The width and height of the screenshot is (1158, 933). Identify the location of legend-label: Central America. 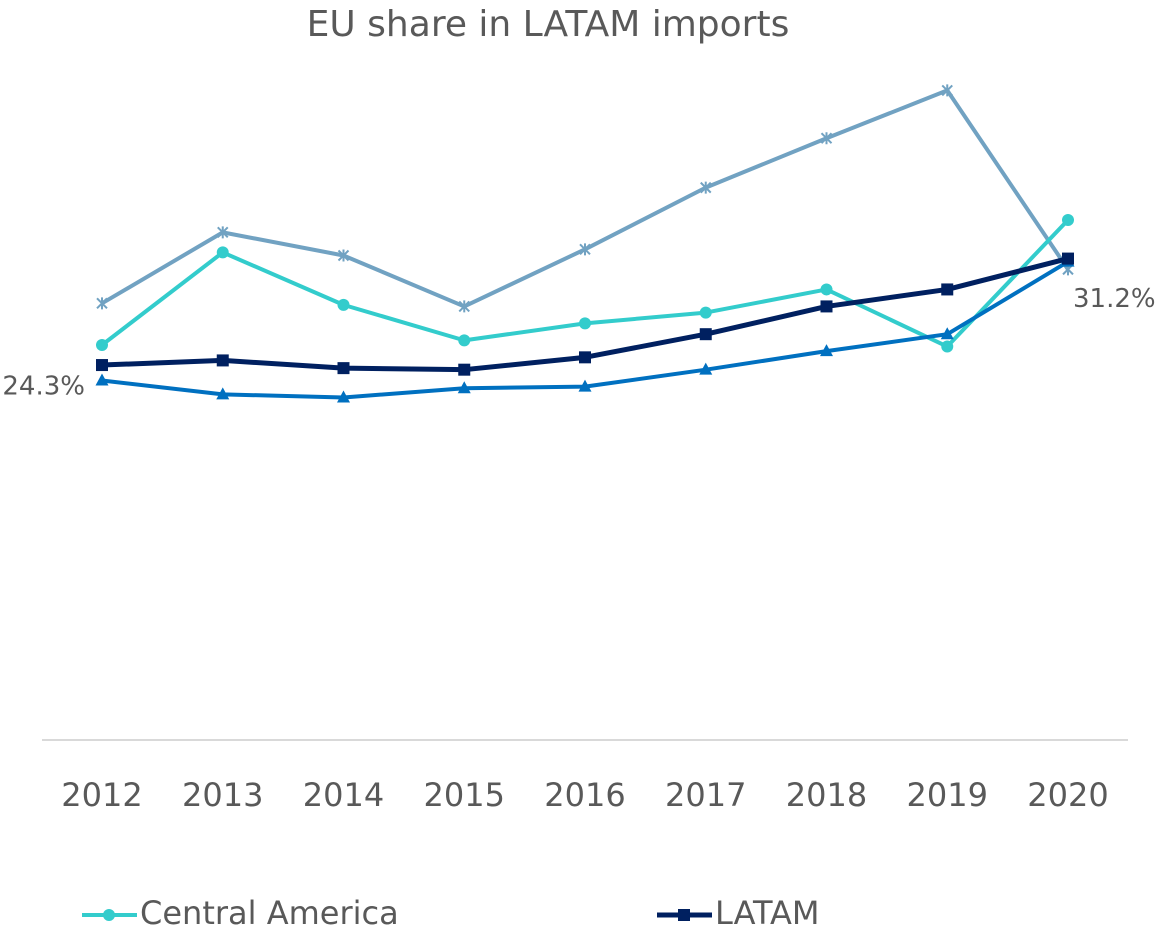
(269, 913).